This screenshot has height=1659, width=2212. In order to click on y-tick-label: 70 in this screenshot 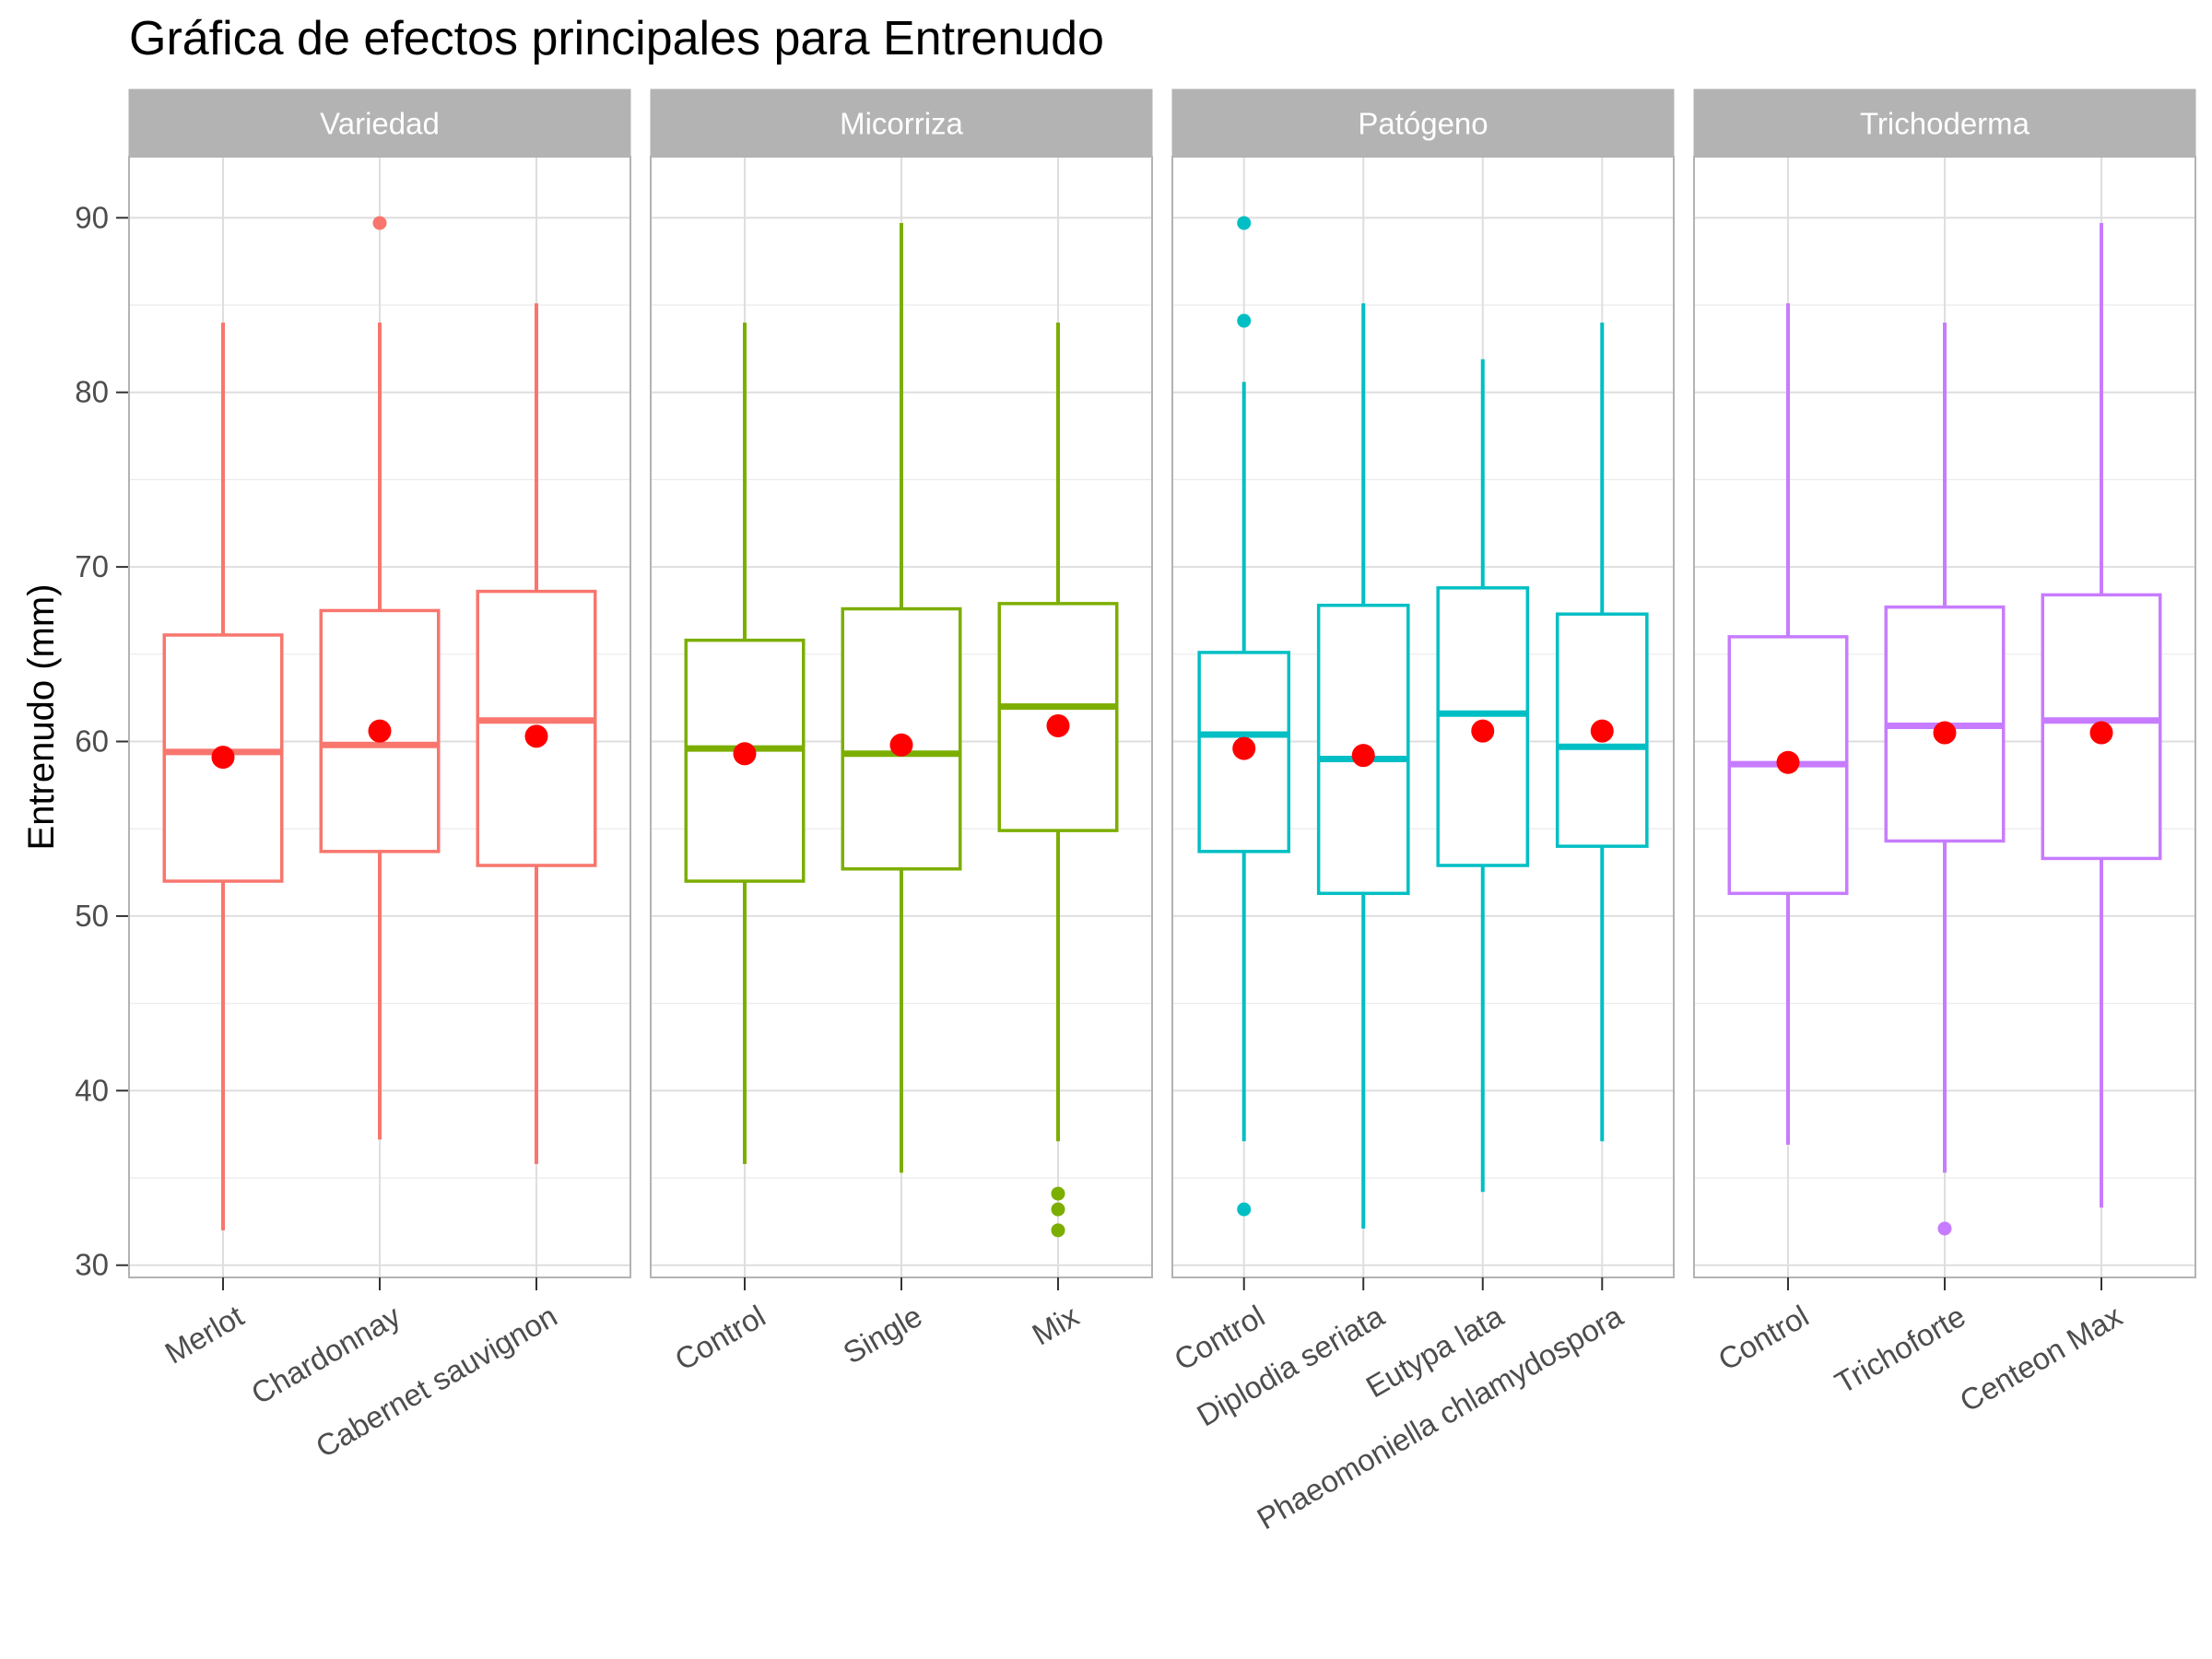, I will do `click(92, 566)`.